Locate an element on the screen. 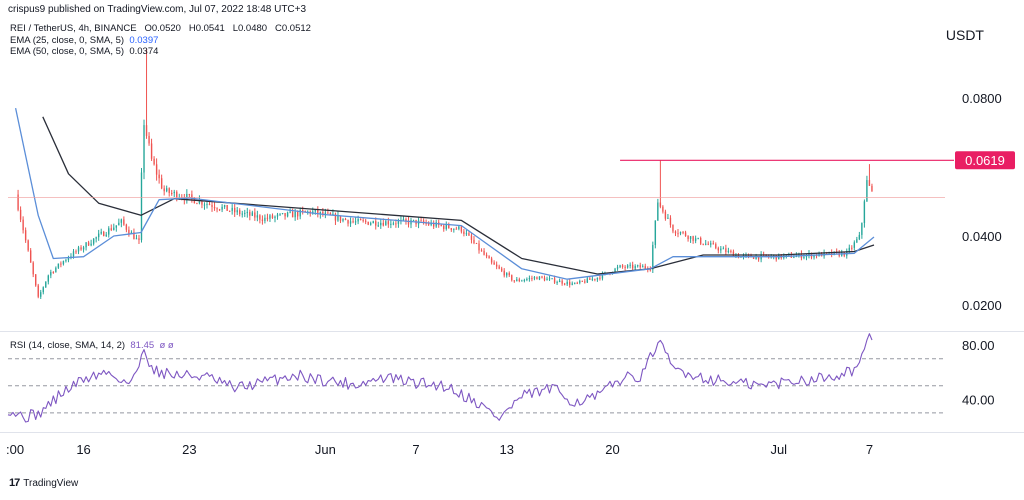 The height and width of the screenshot is (500, 1024). rsi-label: RSI (14, close, SMA, 14, 2) is located at coordinates (68, 345).